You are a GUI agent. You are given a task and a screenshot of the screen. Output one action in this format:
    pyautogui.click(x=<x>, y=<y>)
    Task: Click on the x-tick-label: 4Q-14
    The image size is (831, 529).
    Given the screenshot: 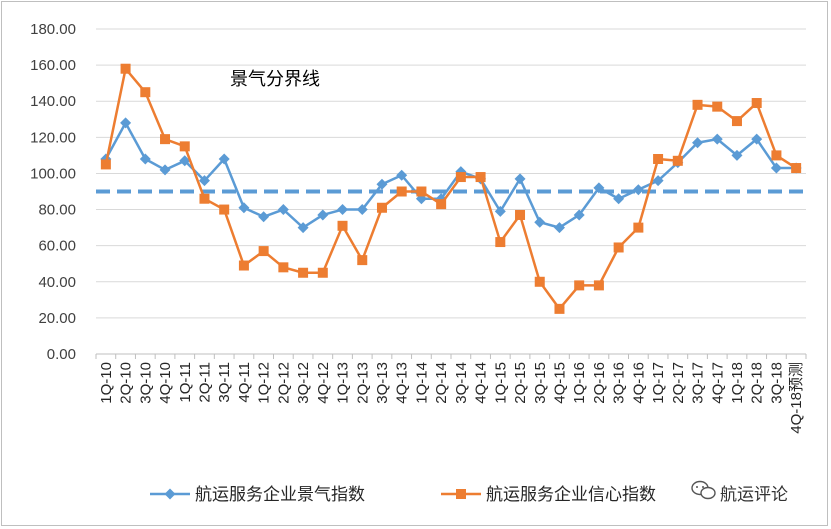 What is the action you would take?
    pyautogui.click(x=481, y=383)
    